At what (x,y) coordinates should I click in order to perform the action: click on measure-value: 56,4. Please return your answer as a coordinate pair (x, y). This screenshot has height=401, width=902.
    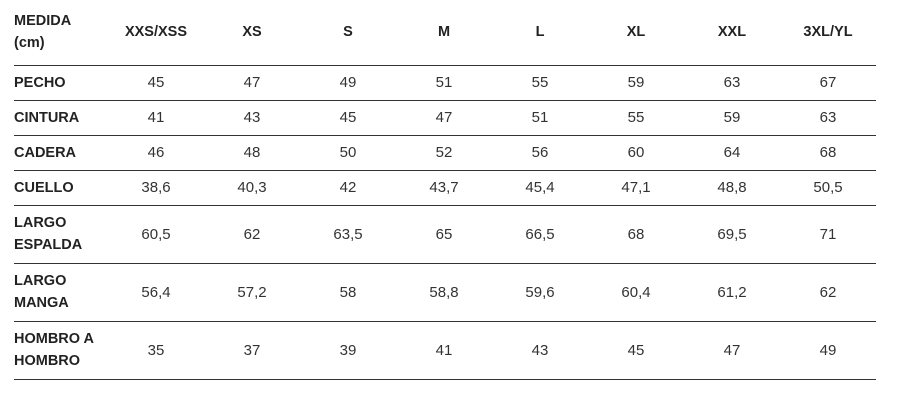
    Looking at the image, I should click on (156, 292).